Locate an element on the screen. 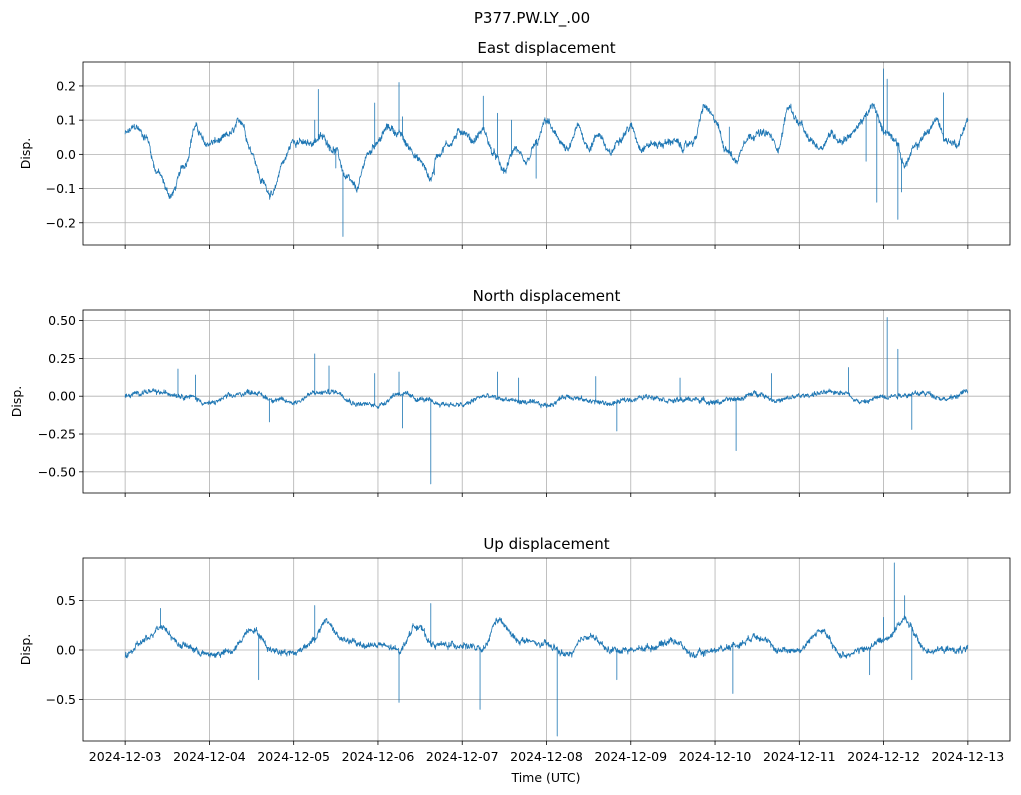  x-tick-label: 2024-12-09 is located at coordinates (630, 756).